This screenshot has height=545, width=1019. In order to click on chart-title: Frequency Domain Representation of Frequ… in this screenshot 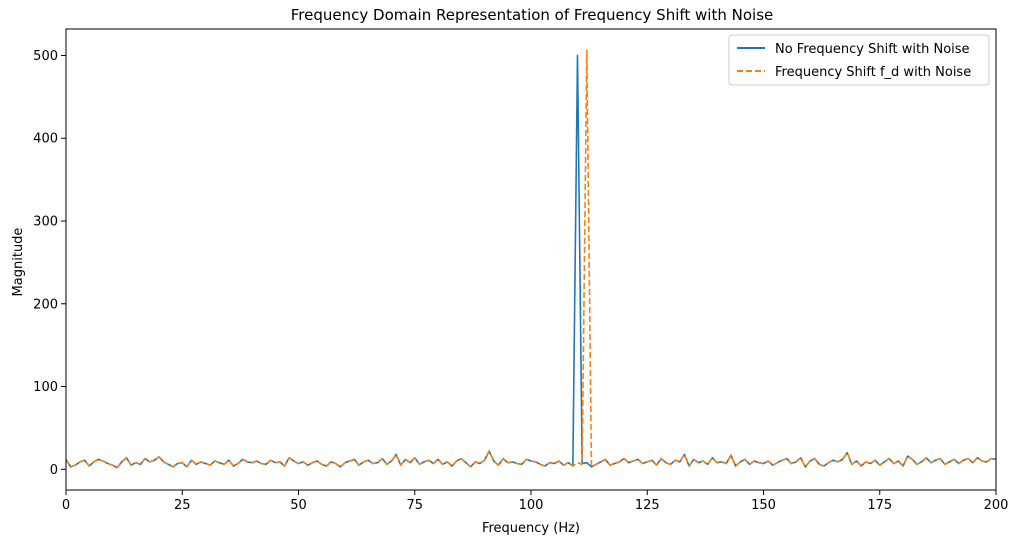, I will do `click(532, 15)`.